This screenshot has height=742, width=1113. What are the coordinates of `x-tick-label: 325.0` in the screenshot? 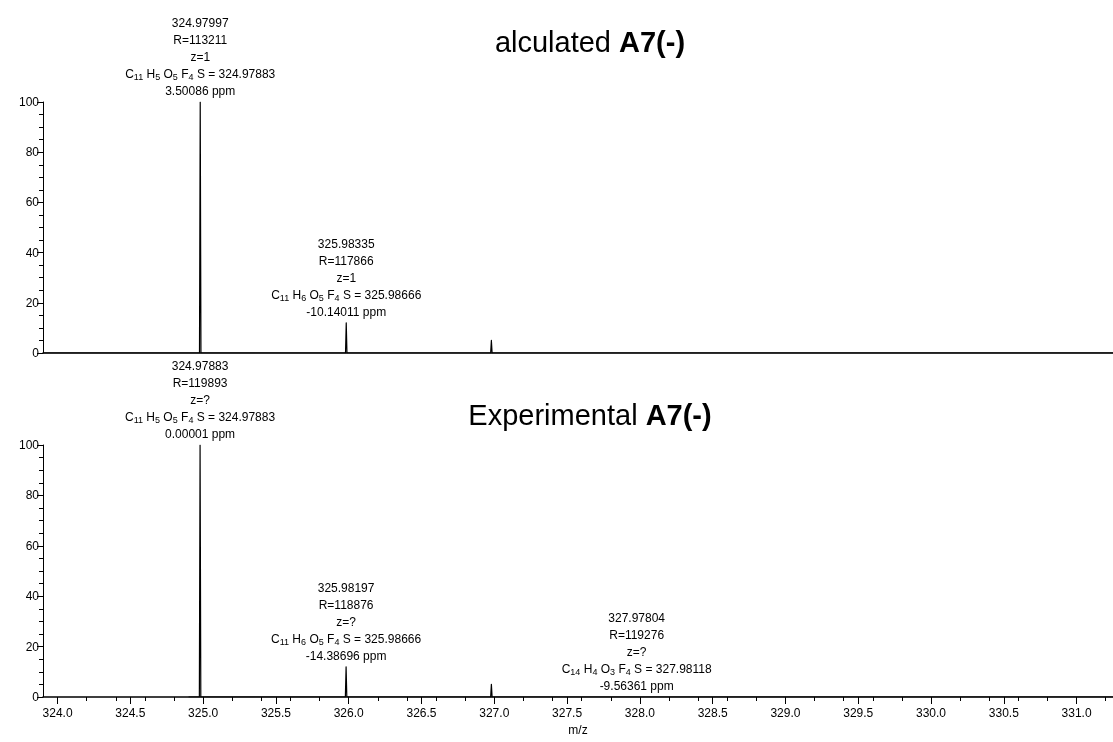 It's located at (203, 713).